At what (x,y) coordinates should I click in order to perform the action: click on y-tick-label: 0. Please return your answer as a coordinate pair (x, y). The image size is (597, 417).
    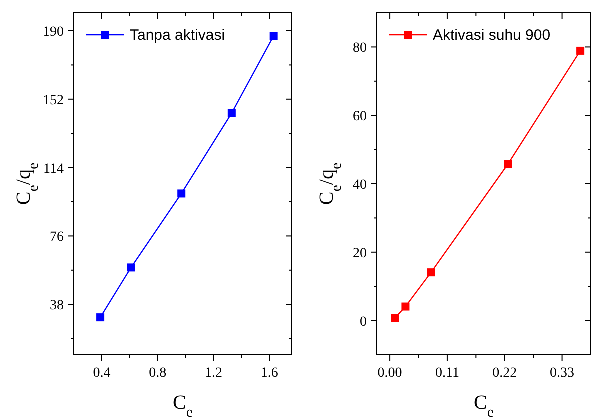
    Looking at the image, I should click on (363, 322).